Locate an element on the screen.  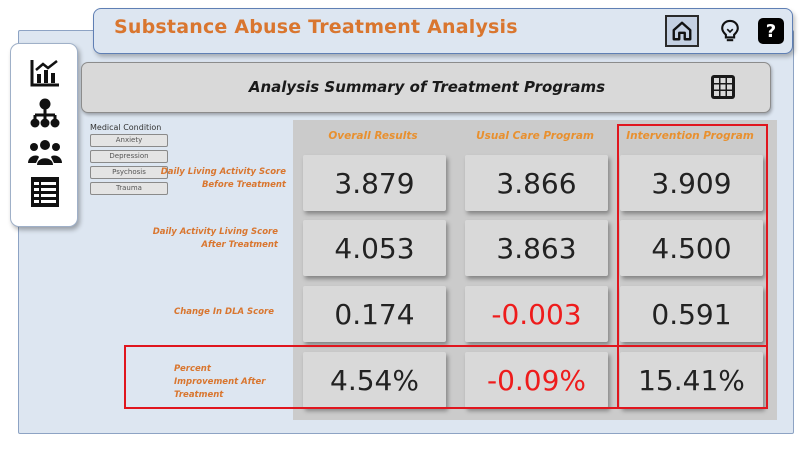
people-group-icon is located at coordinates (45, 152).